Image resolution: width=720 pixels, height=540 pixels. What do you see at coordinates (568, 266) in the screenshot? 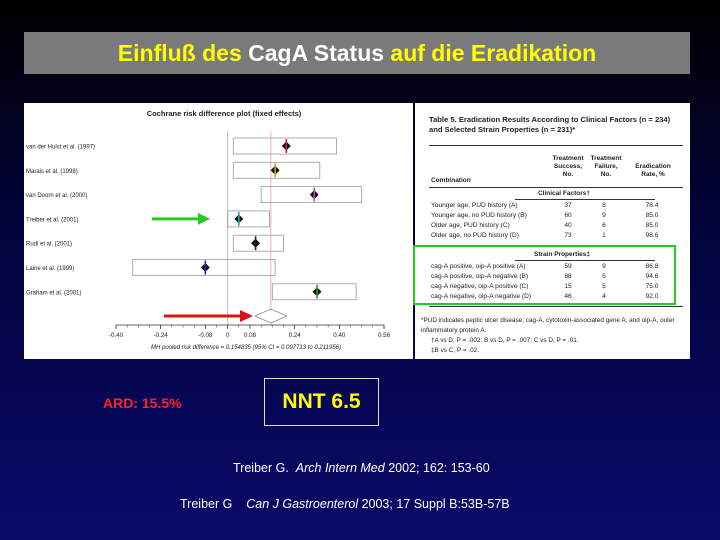
I see `row-success: 59` at bounding box center [568, 266].